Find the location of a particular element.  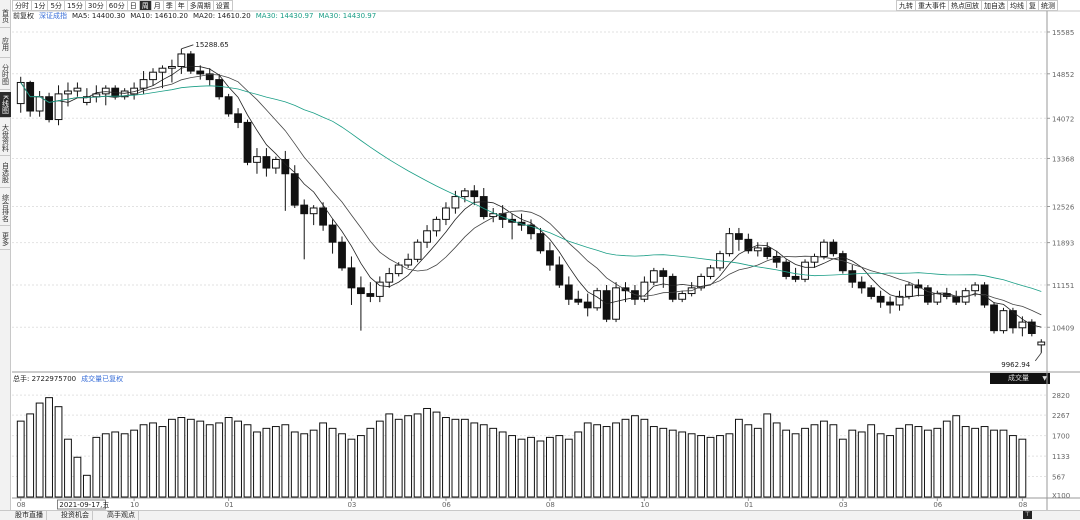

adjust-label: 前复权 is located at coordinates (23, 16).